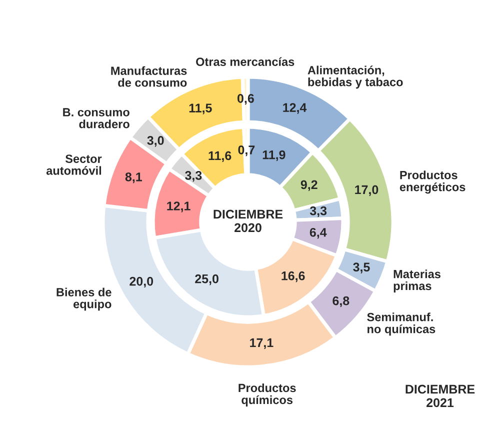 This screenshot has width=479, height=432. I want to click on data-label: 0,7, so click(246, 150).